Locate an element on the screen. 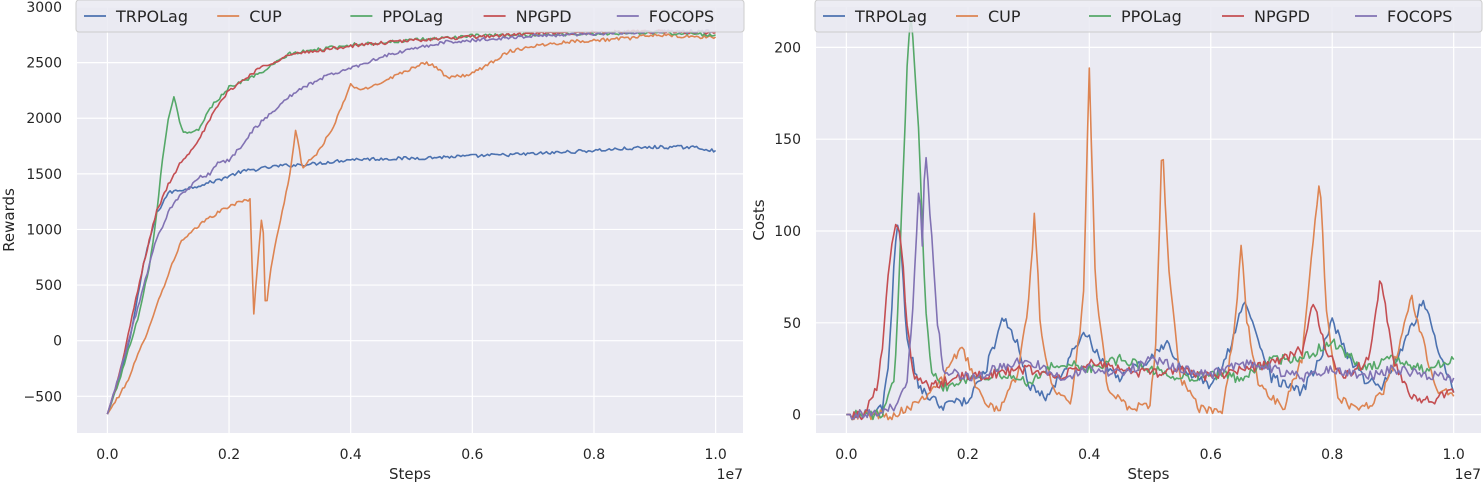 This screenshot has width=1483, height=483. costs-x-tick-label: 0.8 is located at coordinates (1332, 455).